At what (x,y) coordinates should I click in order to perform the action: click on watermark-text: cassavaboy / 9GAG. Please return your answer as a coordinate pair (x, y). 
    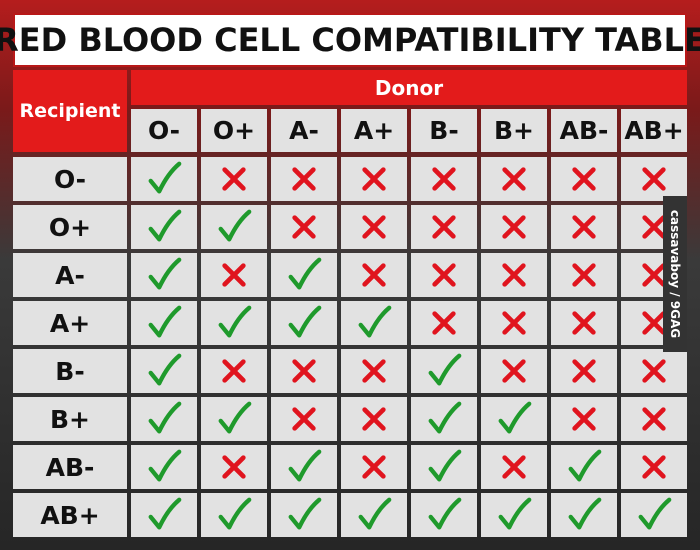
    Looking at the image, I should click on (675, 274).